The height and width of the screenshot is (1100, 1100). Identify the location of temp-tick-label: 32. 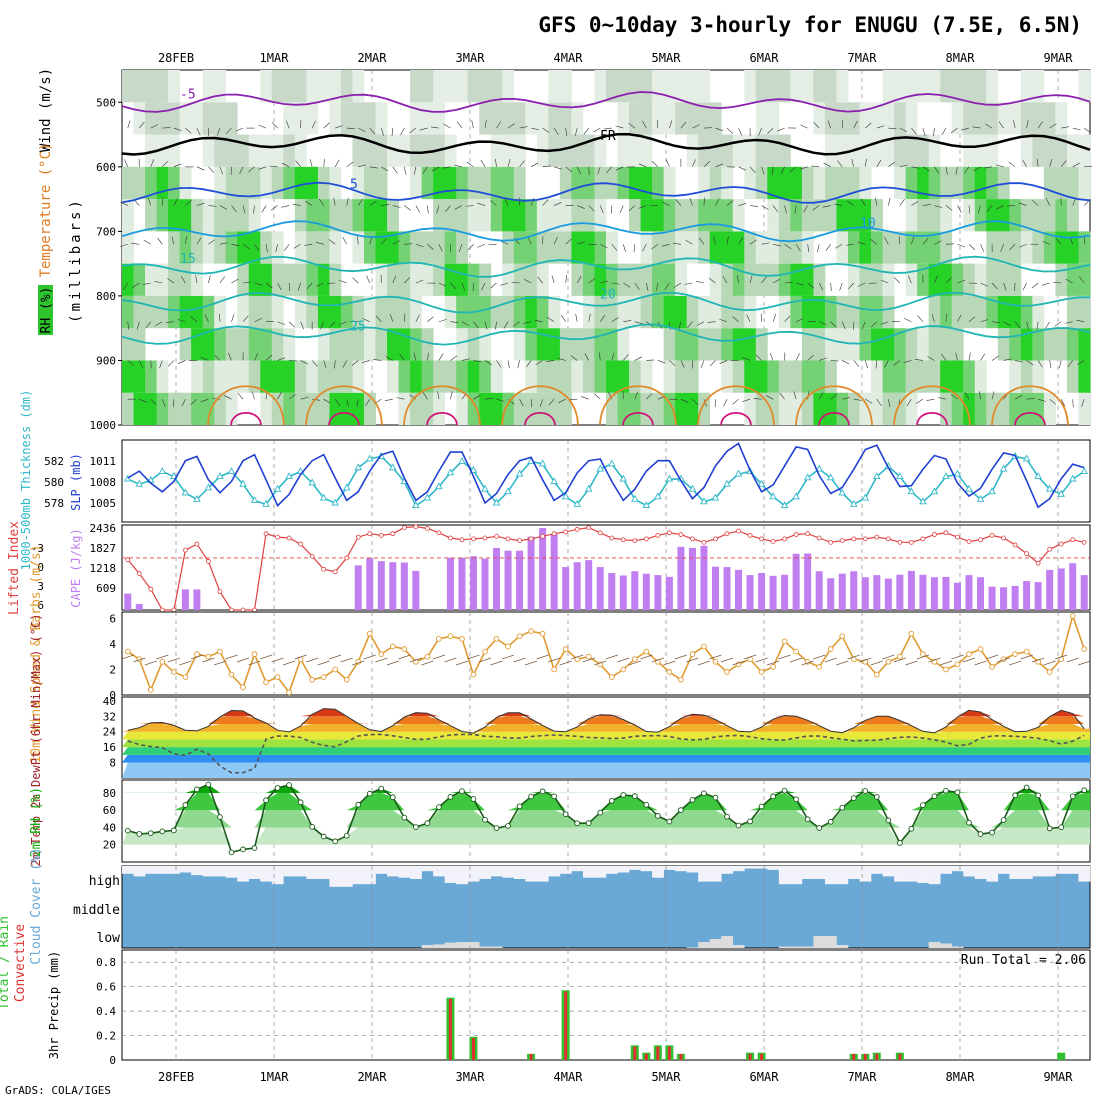
(109, 716).